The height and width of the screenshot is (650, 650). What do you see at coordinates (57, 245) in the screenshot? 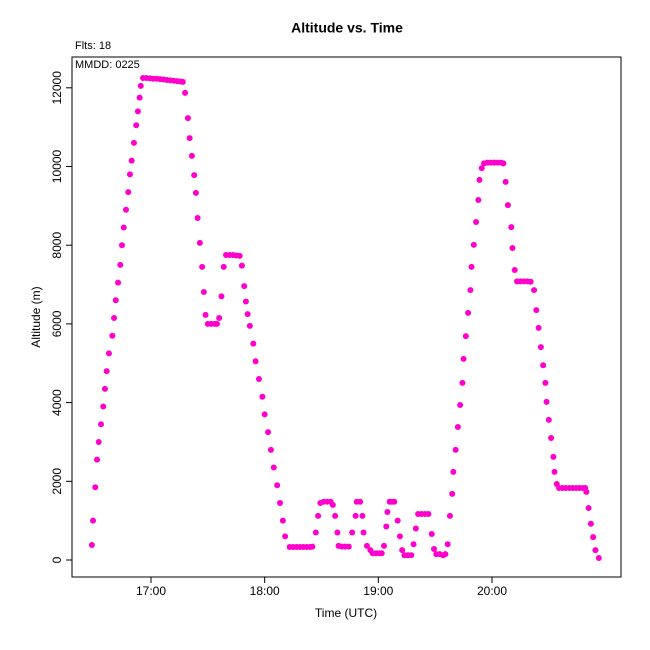
I see `y-tick-label: 8000` at bounding box center [57, 245].